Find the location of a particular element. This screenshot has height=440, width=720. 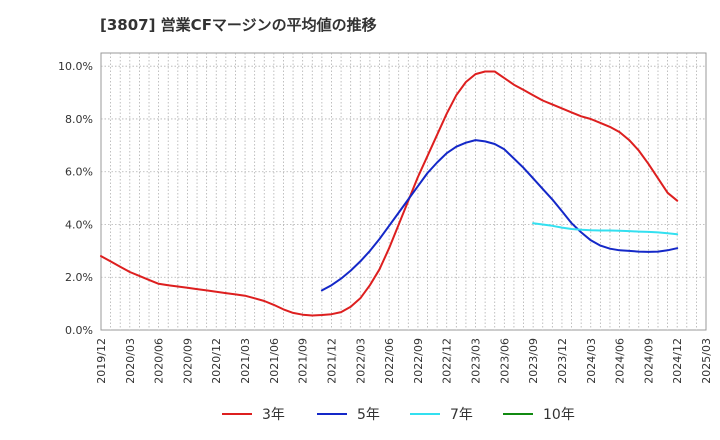

legend: 3年 5年 7年 10年 is located at coordinates (398, 415).